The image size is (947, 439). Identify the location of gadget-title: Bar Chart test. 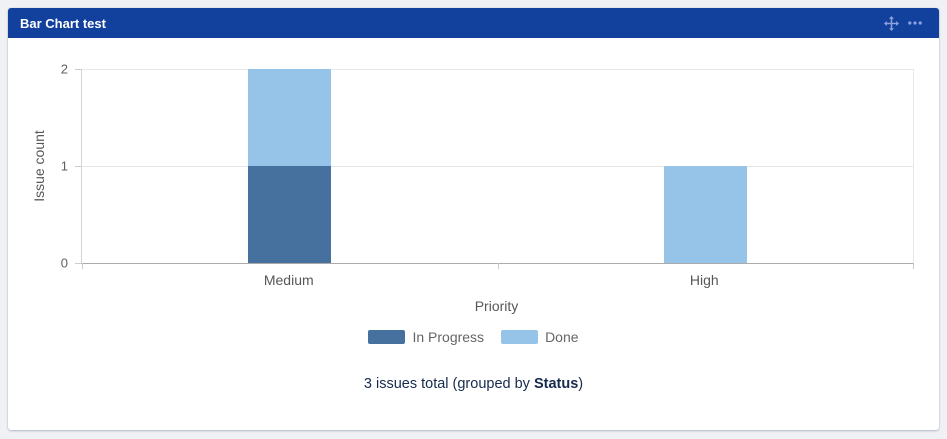
(63, 23).